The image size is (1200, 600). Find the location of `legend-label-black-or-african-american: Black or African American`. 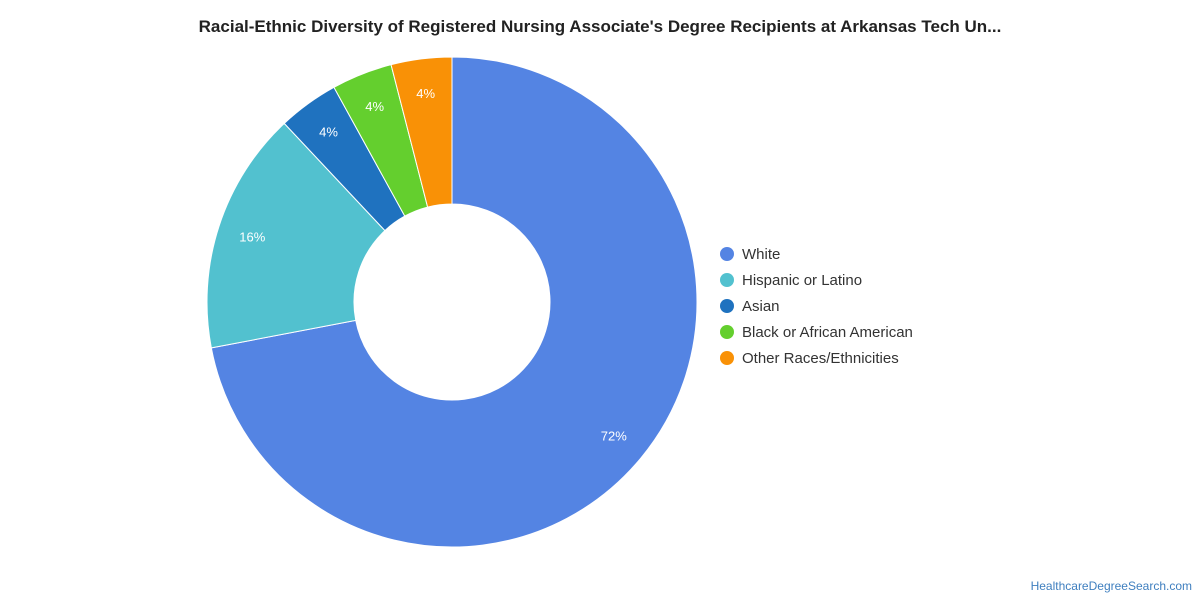

legend-label-black-or-african-american: Black or African American is located at coordinates (827, 332).